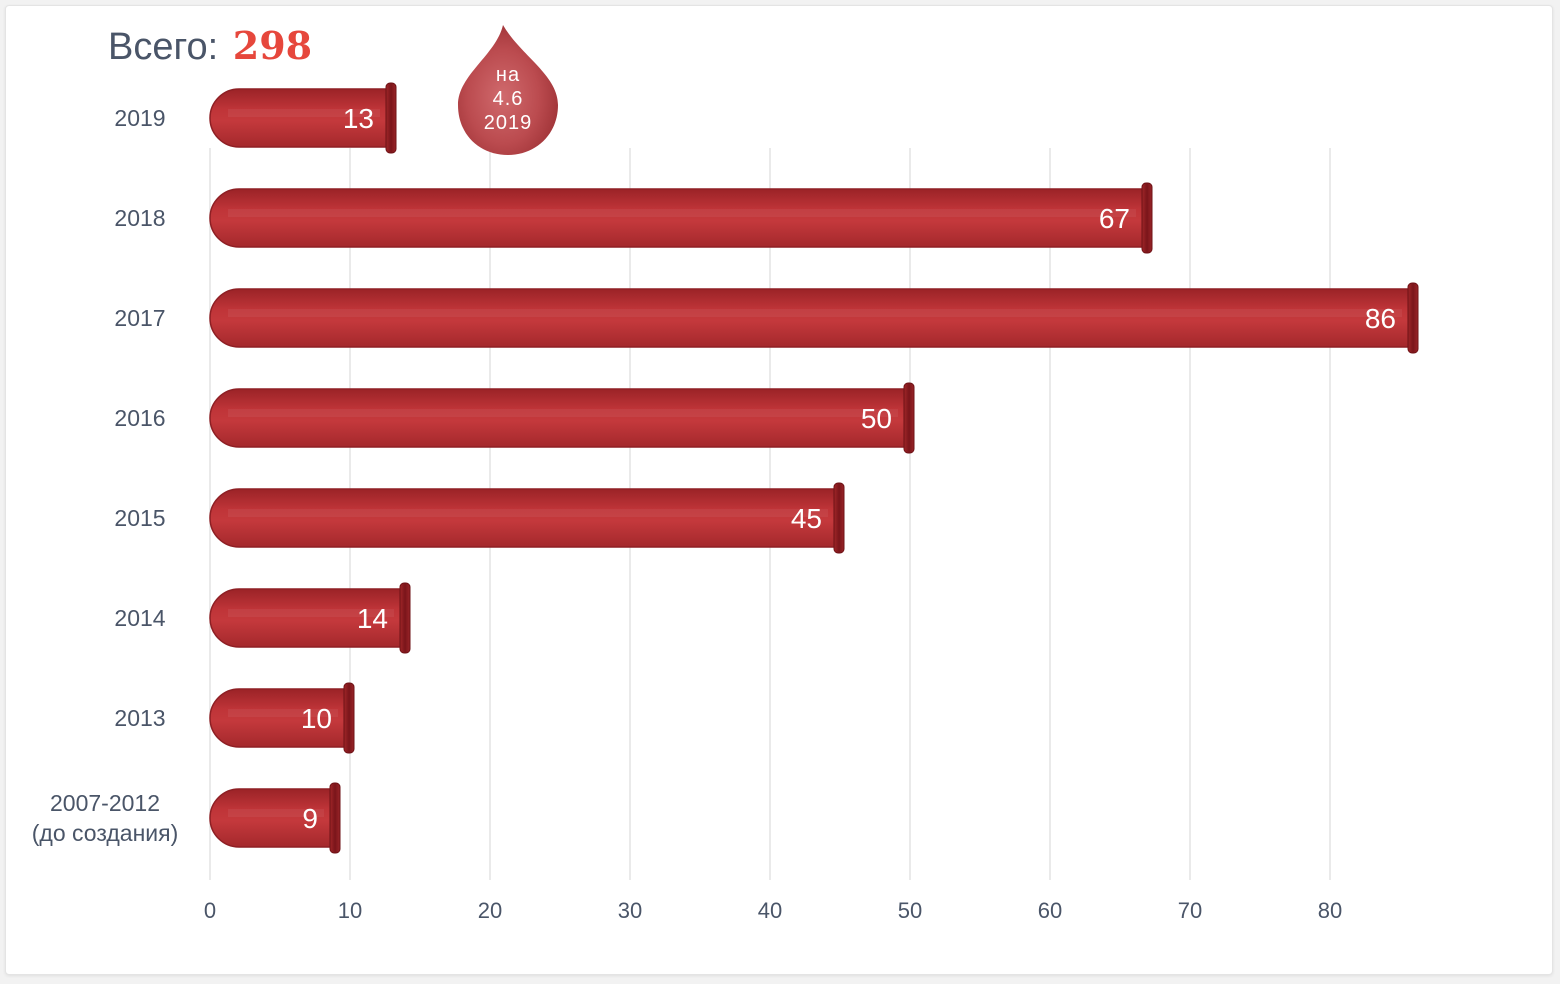 The width and height of the screenshot is (1560, 984). I want to click on total-label: Всего:, so click(163, 47).